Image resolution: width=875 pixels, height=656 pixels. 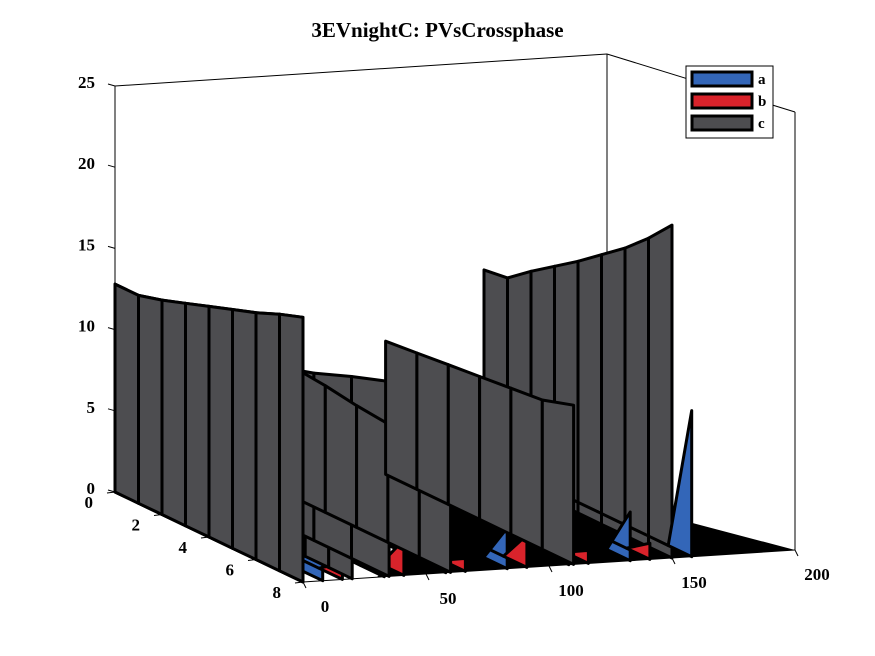 I want to click on z-tick-label: 25, so click(x=86, y=82).